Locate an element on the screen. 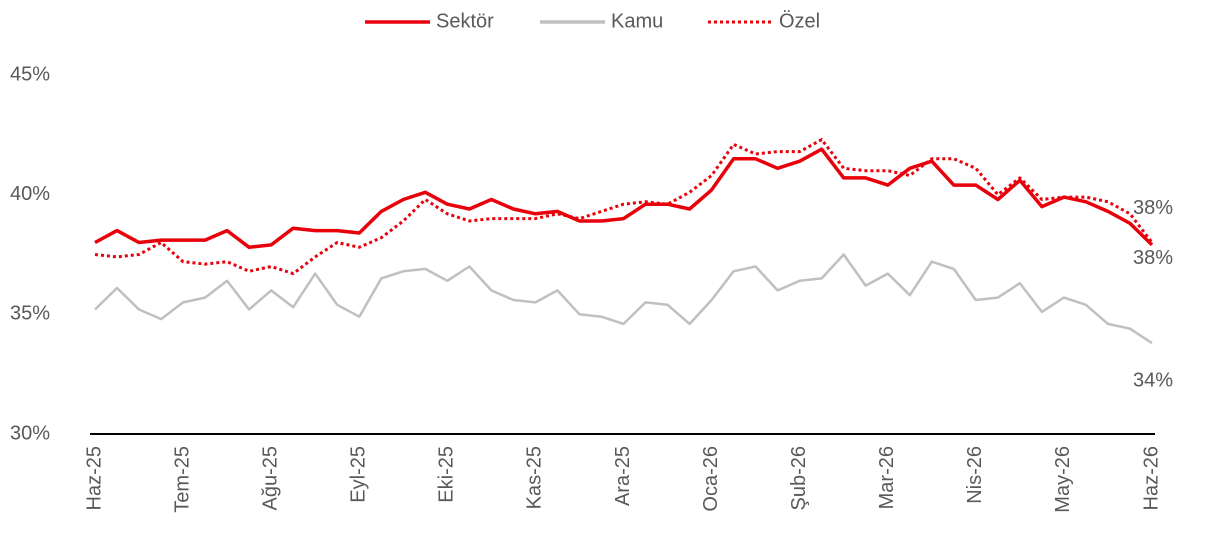  legend-label: Kamu is located at coordinates (637, 21).